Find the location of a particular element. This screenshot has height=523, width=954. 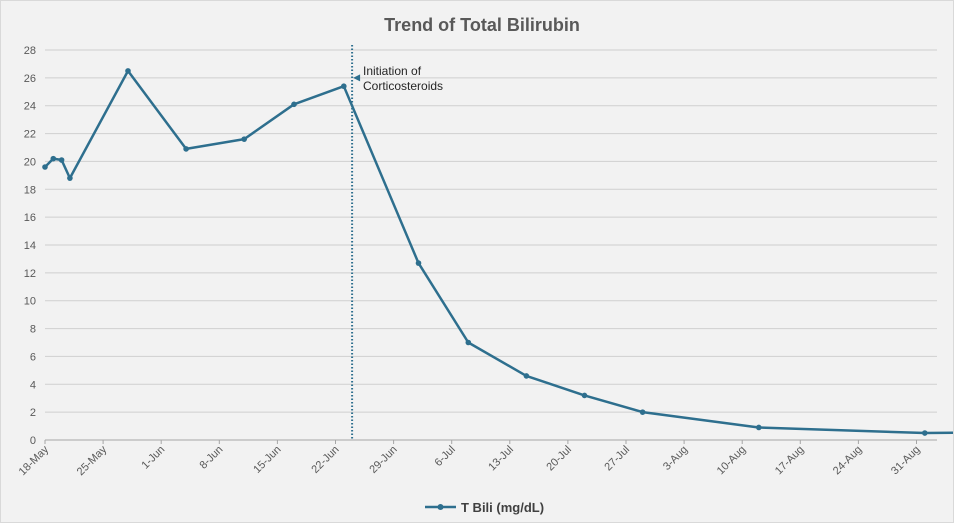

y-tick-label: 8 is located at coordinates (33, 330).